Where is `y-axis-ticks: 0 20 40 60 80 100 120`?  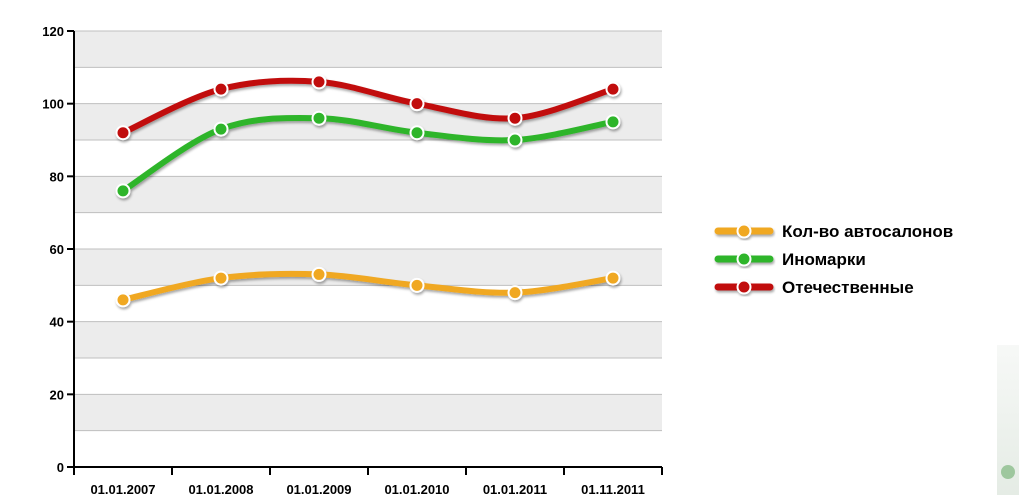 y-axis-ticks: 0 20 40 60 80 100 120 is located at coordinates (58, 249).